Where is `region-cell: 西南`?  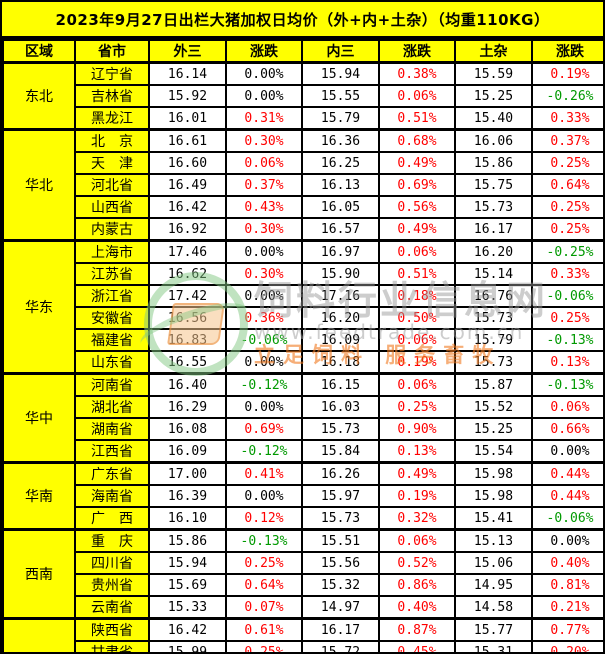 region-cell: 西南 is located at coordinates (39, 574).